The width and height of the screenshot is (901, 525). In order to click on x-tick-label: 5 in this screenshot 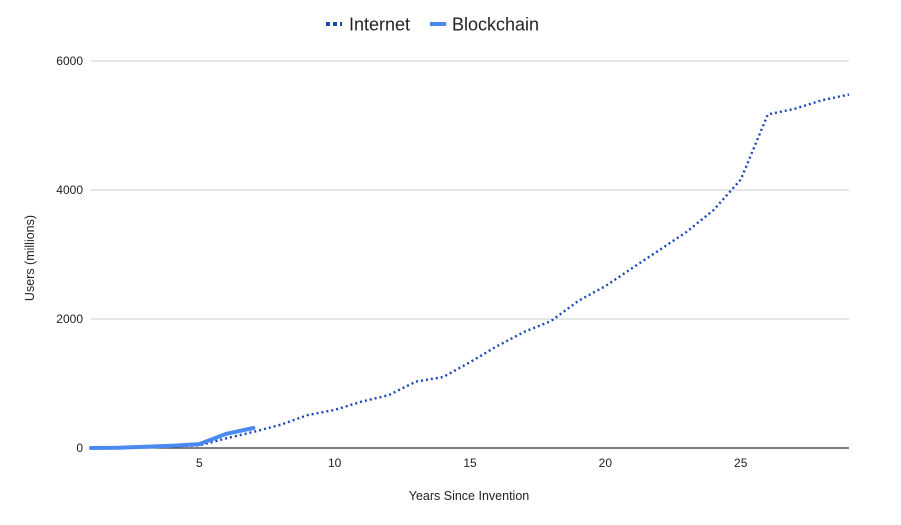, I will do `click(199, 463)`.